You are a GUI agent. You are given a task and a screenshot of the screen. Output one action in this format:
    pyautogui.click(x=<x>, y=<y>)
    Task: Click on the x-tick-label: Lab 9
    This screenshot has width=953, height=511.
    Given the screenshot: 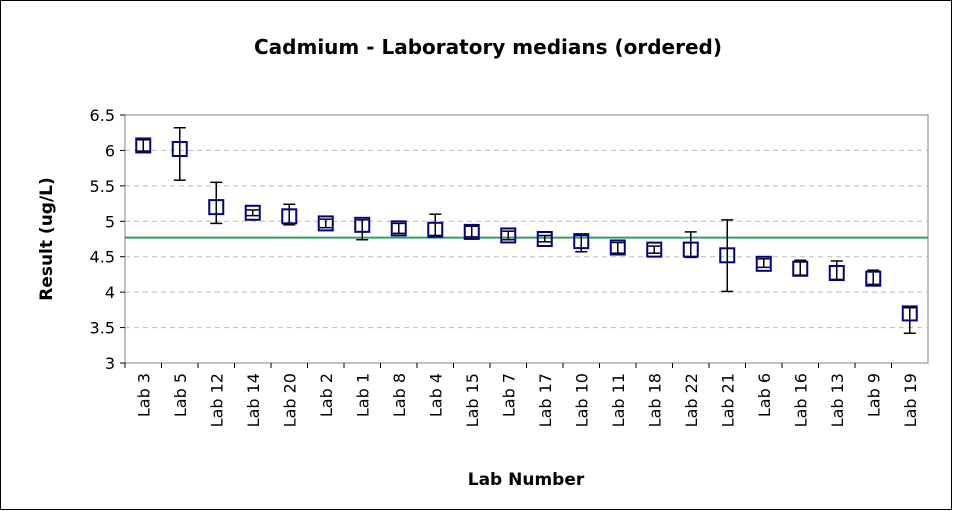 What is the action you would take?
    pyautogui.click(x=873, y=395)
    